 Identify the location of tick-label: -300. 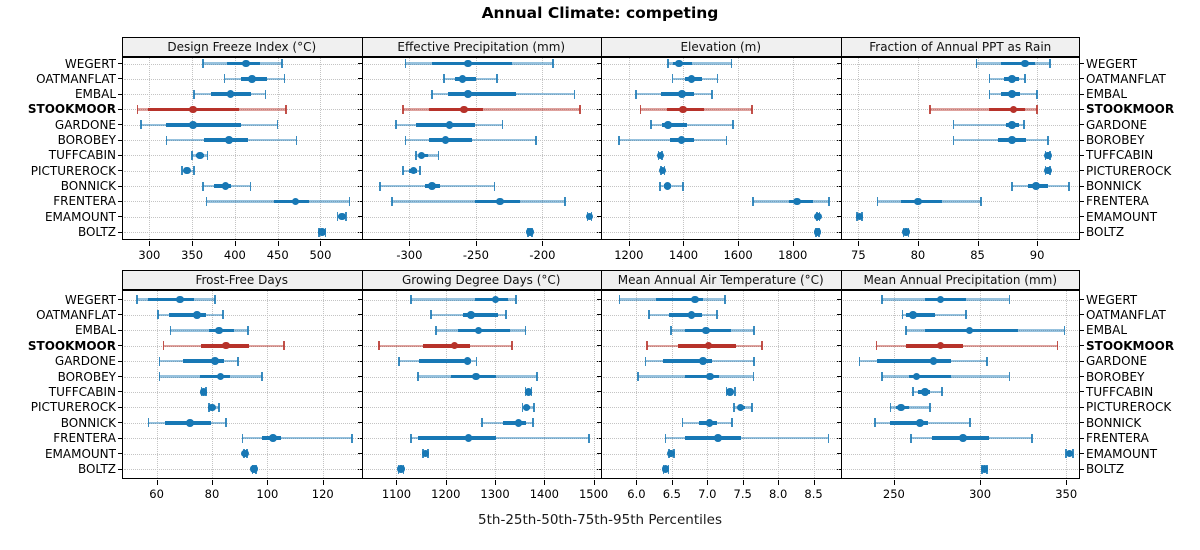
(409, 255).